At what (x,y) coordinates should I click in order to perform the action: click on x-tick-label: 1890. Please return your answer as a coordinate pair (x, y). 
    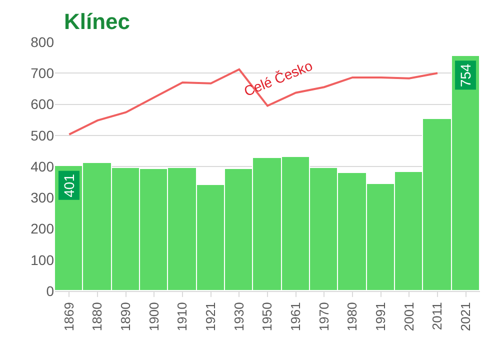
    Looking at the image, I should click on (126, 317).